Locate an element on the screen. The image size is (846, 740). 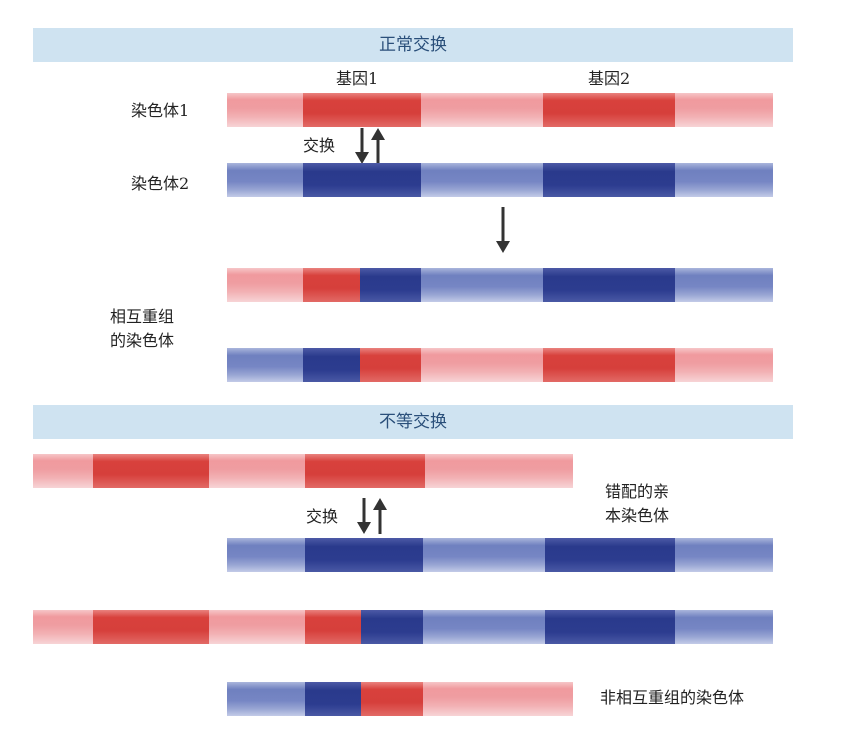
mismatched-blue-gene2 is located at coordinates (610, 555).